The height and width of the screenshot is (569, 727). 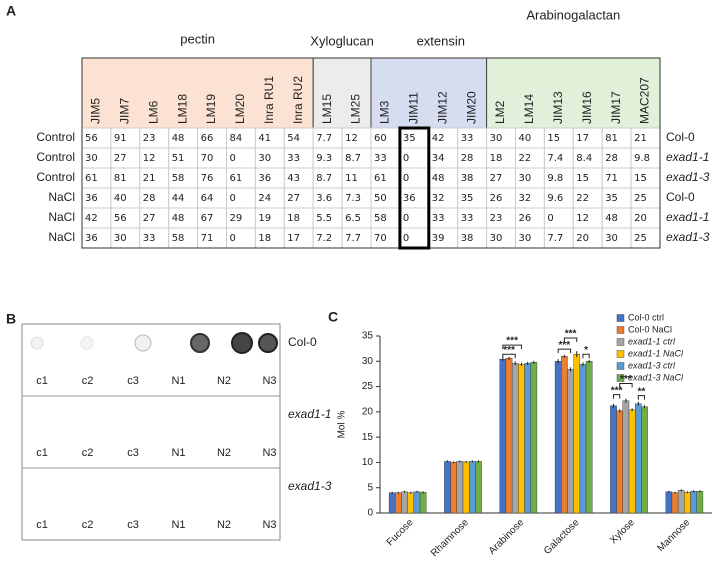 I want to click on row-condition: Control, so click(x=55, y=177).